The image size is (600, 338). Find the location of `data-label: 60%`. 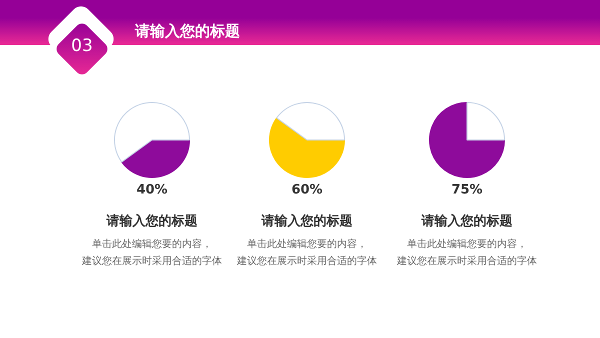

data-label: 60% is located at coordinates (307, 190).